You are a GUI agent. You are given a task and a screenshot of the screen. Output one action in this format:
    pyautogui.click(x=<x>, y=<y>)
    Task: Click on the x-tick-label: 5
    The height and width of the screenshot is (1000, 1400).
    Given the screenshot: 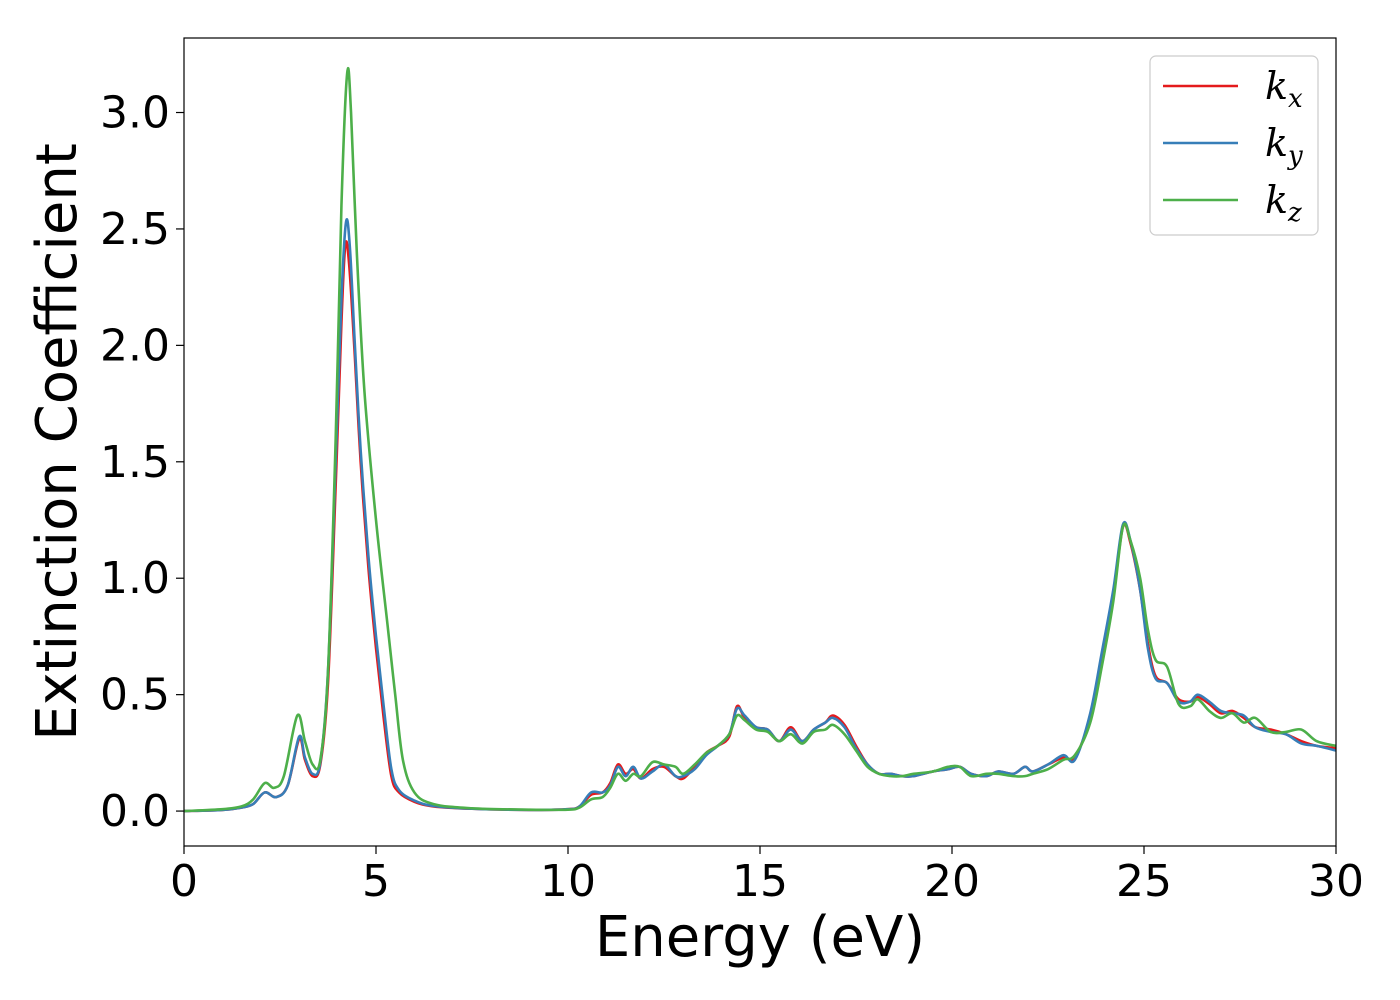 What is the action you would take?
    pyautogui.click(x=376, y=881)
    